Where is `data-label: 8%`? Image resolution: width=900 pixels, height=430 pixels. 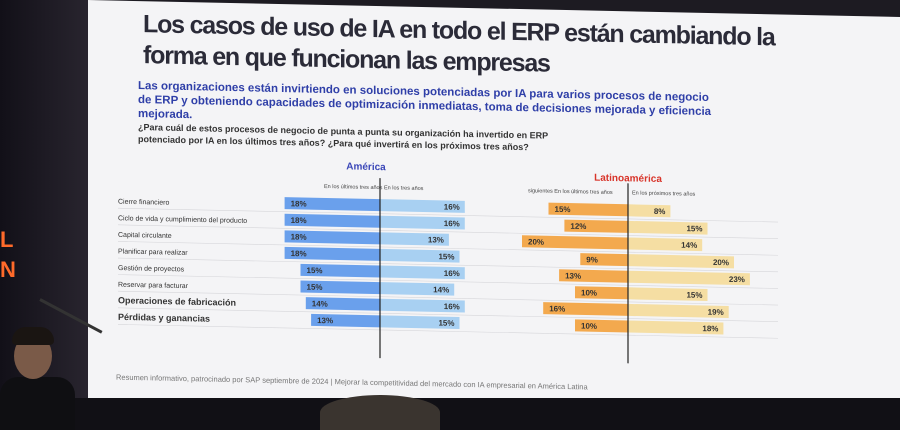
data-label: 8% is located at coordinates (660, 211).